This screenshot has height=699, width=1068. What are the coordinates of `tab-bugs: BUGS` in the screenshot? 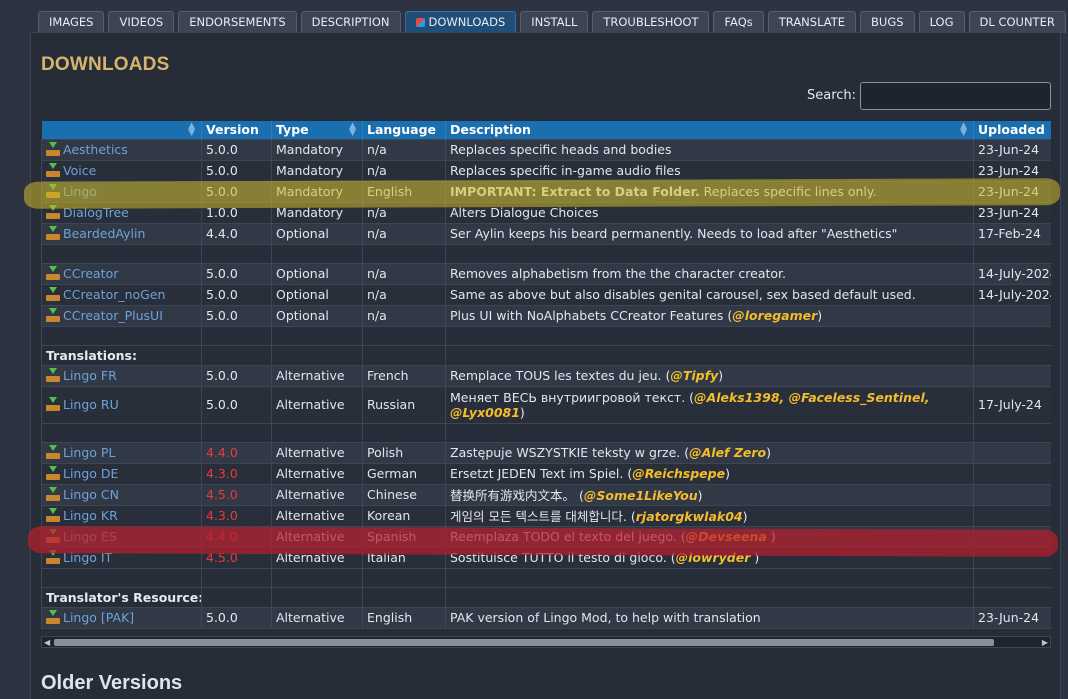 It's located at (887, 22).